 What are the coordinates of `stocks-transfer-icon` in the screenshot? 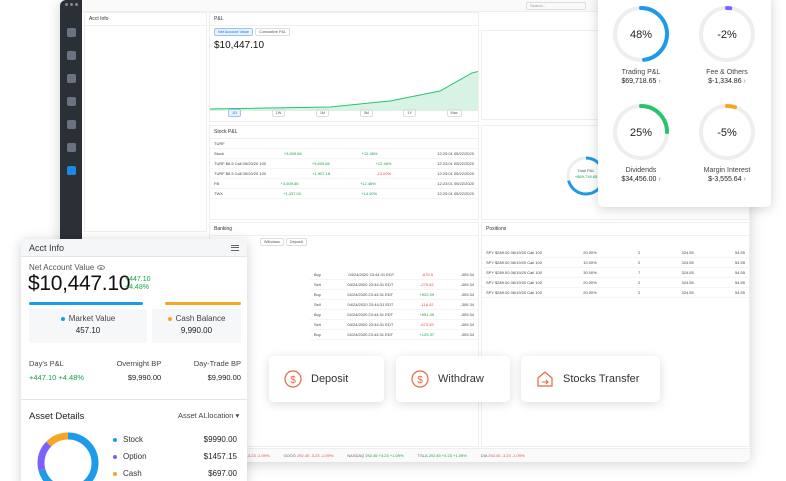 It's located at (545, 379).